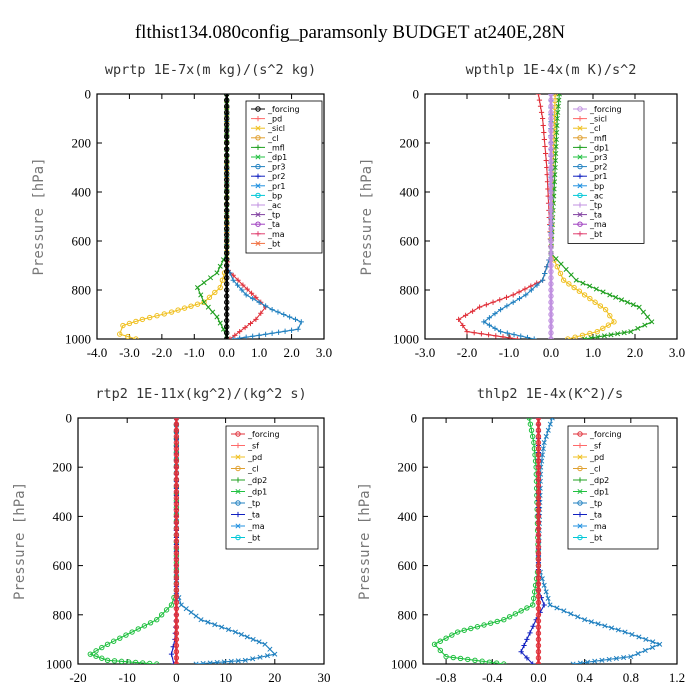  Describe the element at coordinates (259, 352) in the screenshot. I see `x-tick-label: 1.0` at that location.